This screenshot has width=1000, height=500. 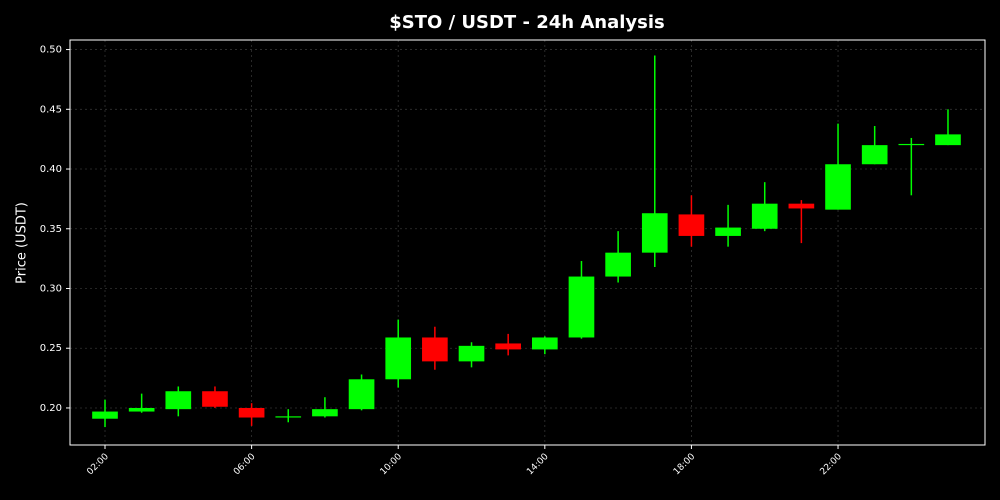 What do you see at coordinates (527, 22) in the screenshot?
I see `chart-title: $STO / USDT - 24h Analysis` at bounding box center [527, 22].